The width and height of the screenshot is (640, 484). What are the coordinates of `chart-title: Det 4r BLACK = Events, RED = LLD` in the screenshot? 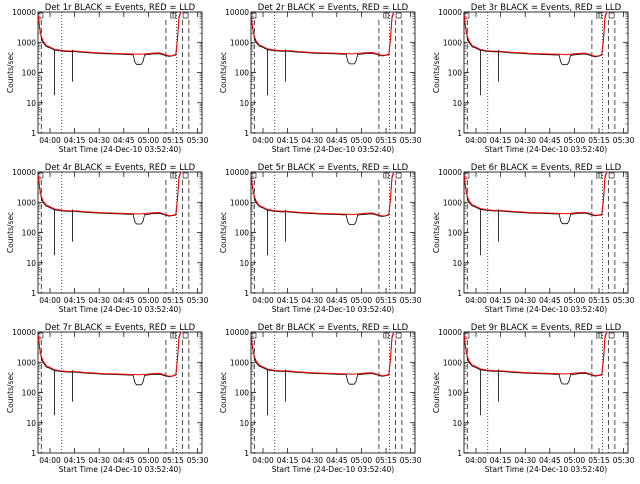 It's located at (120, 168).